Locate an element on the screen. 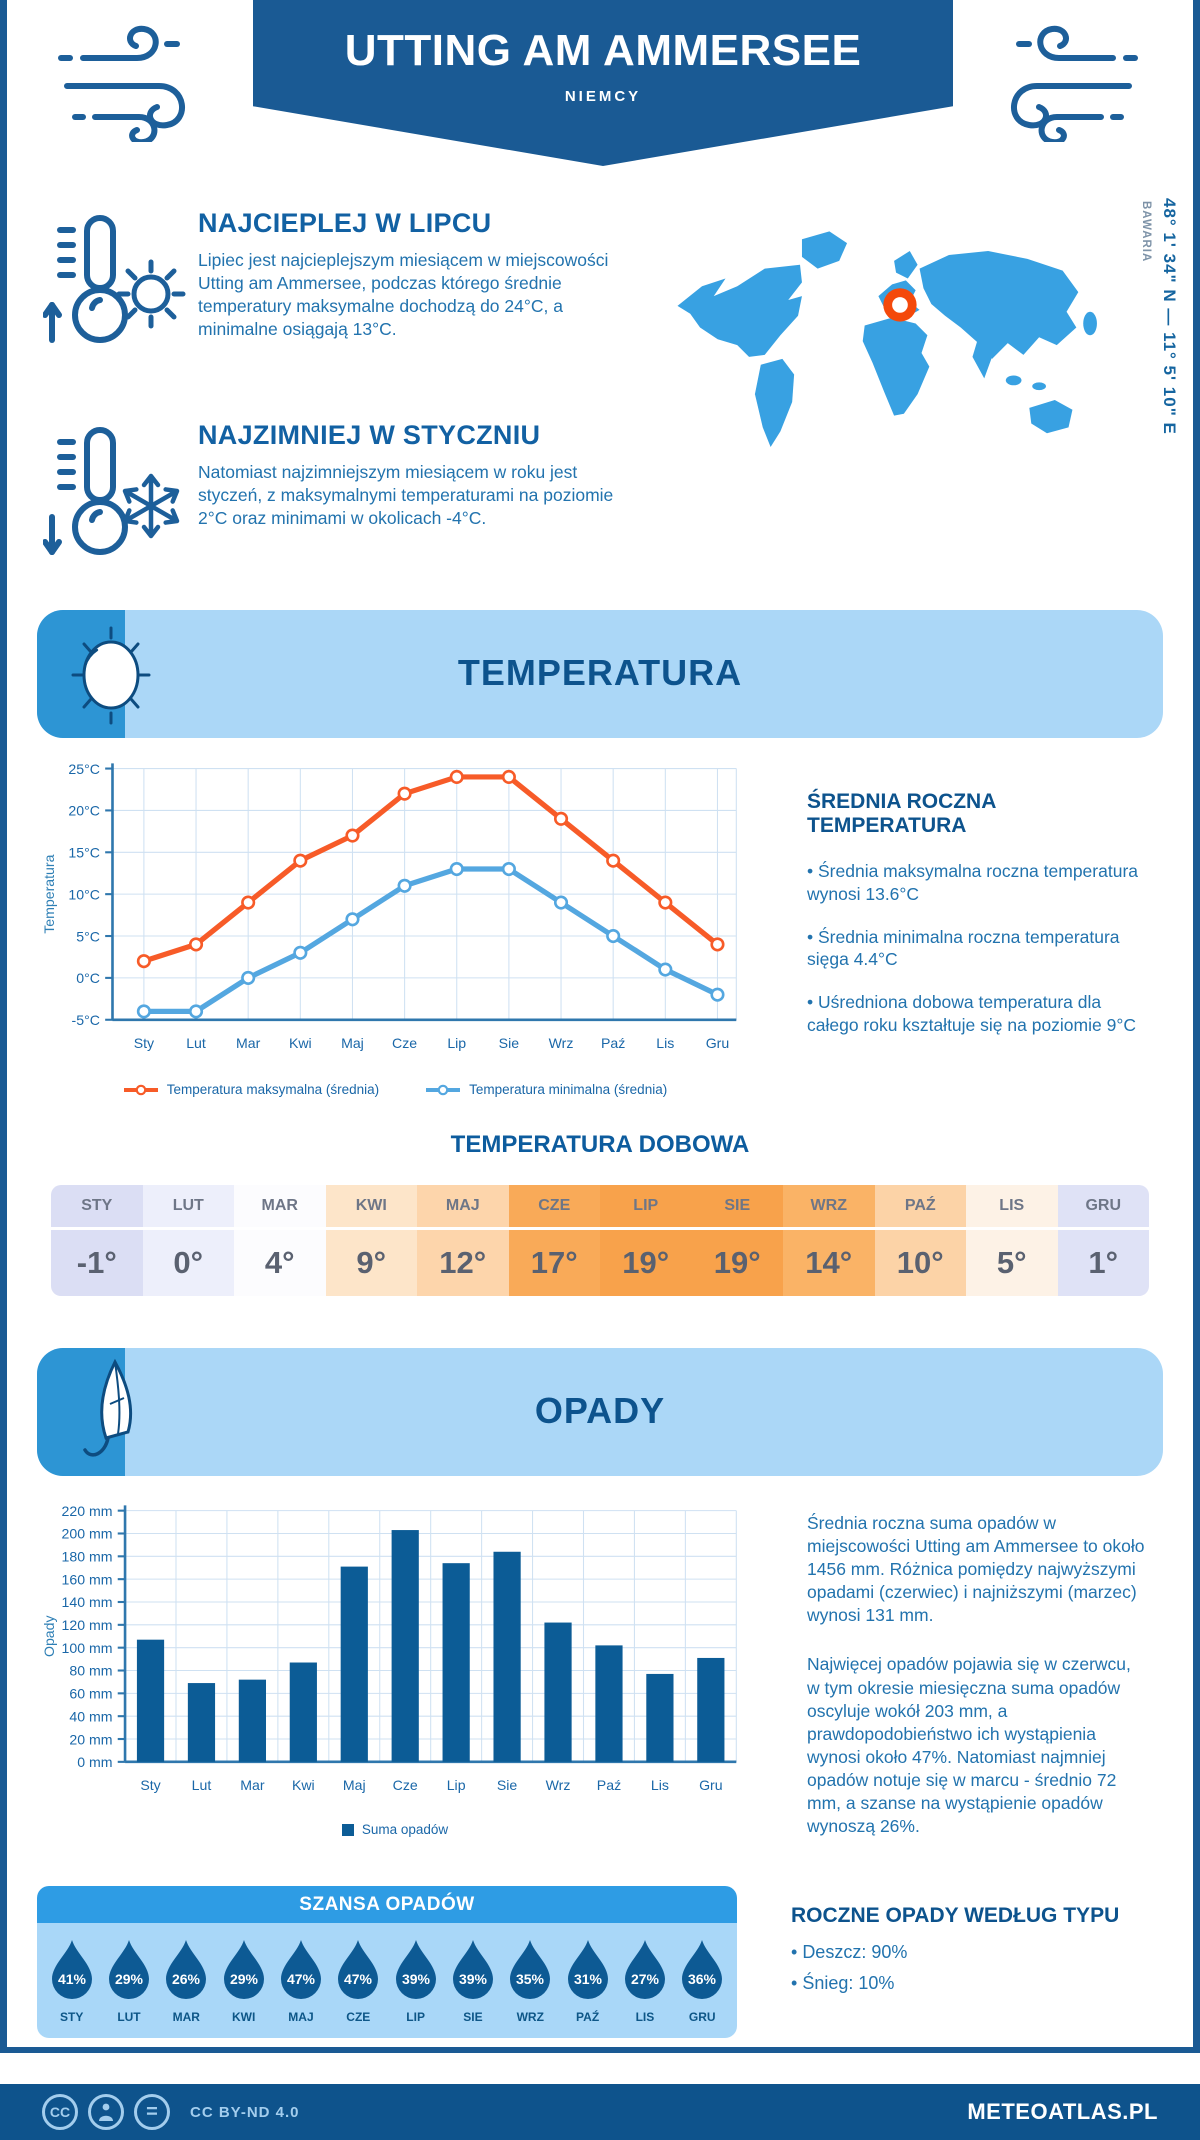  svg-text: 35% is located at coordinates (530, 1979).